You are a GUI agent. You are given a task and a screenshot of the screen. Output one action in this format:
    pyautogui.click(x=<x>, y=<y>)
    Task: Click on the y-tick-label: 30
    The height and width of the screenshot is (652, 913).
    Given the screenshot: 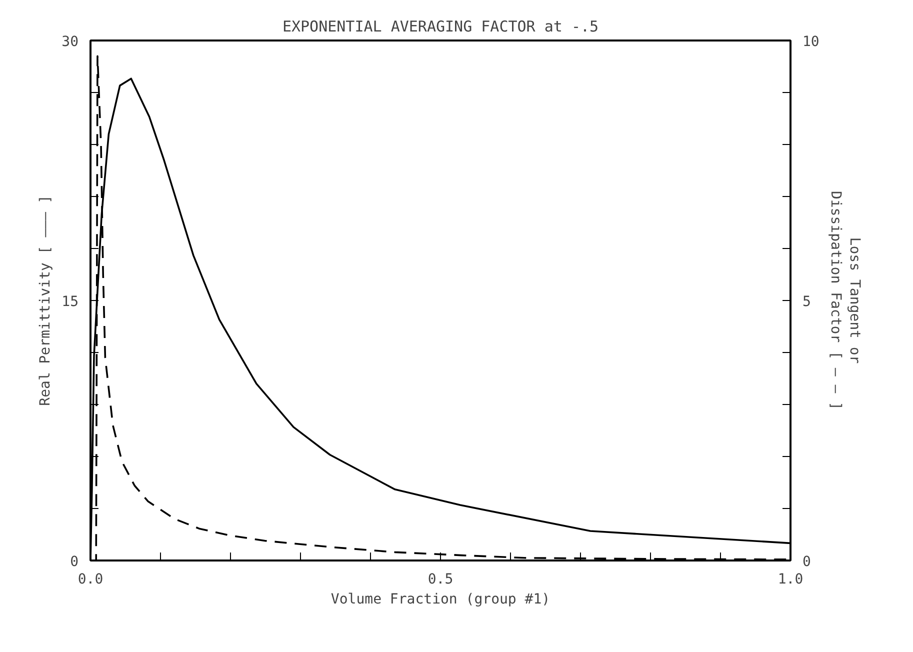 What is the action you would take?
    pyautogui.click(x=70, y=42)
    